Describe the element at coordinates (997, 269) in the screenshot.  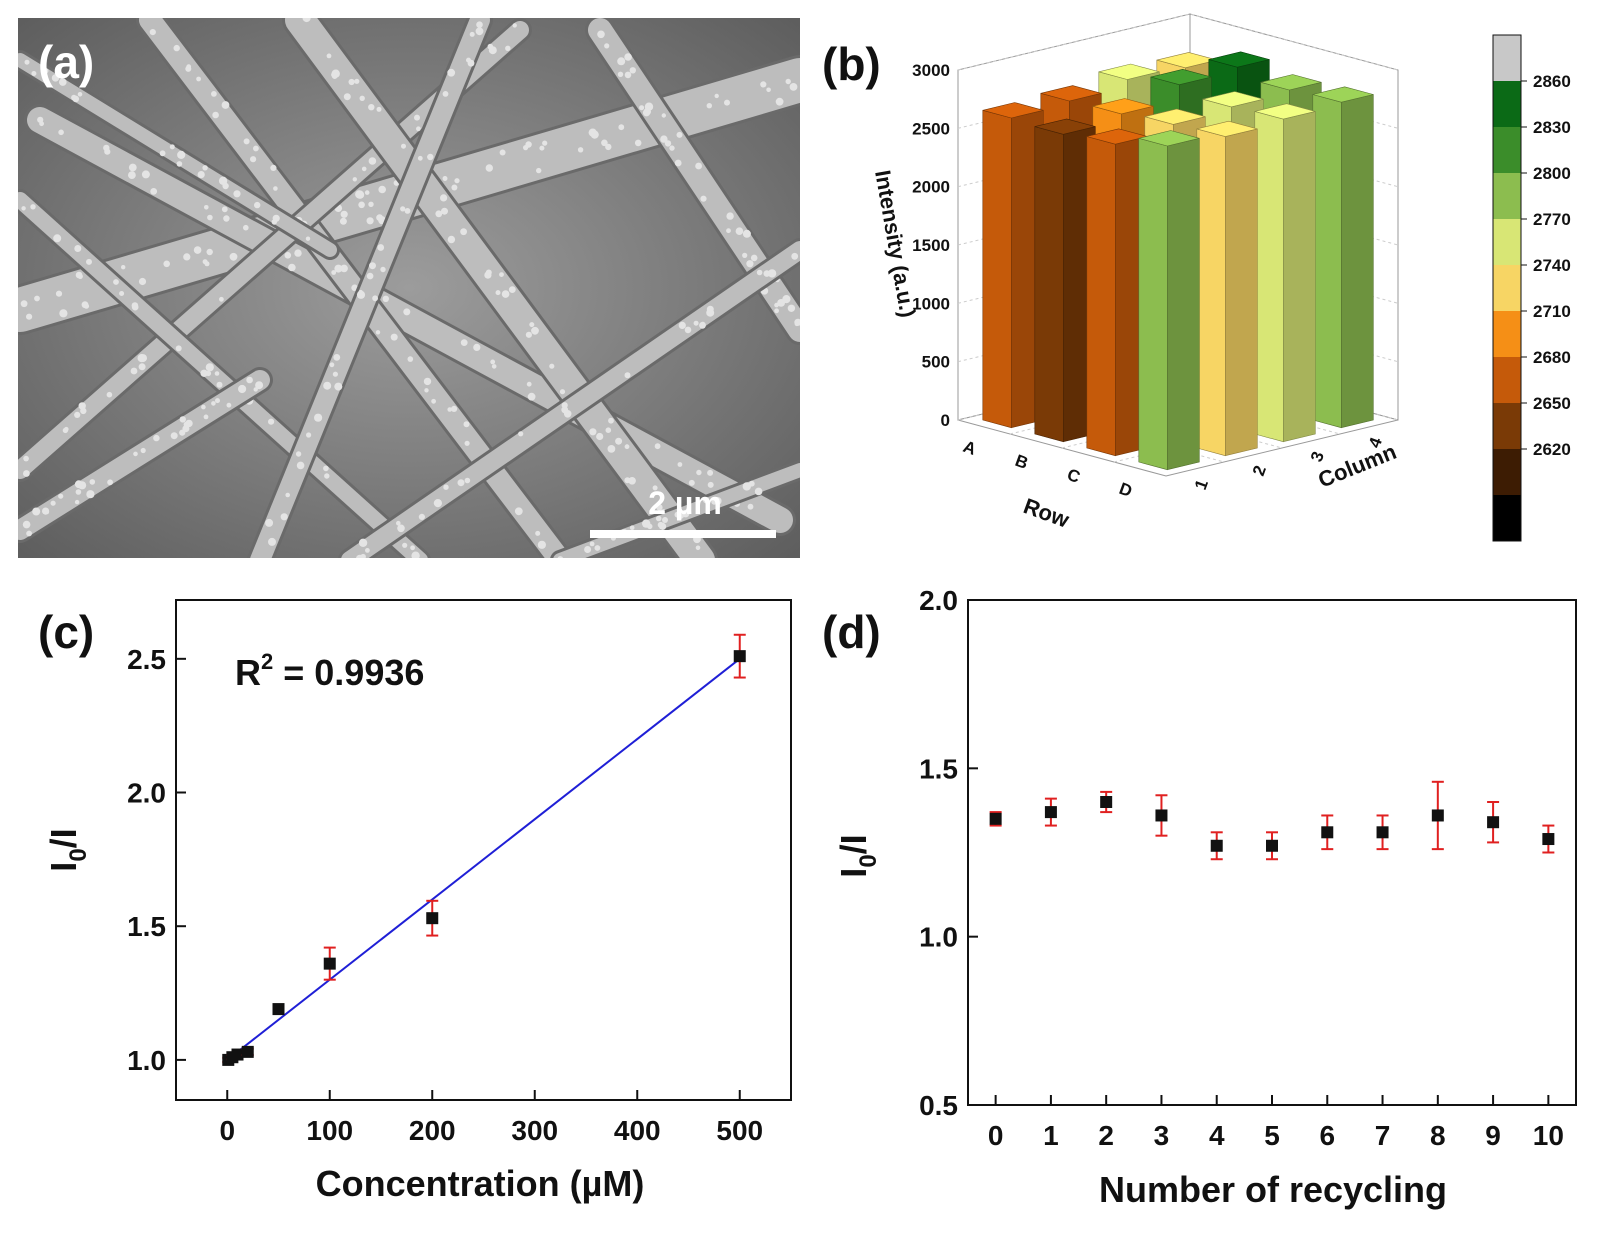
I see `bar-face-front` at that location.